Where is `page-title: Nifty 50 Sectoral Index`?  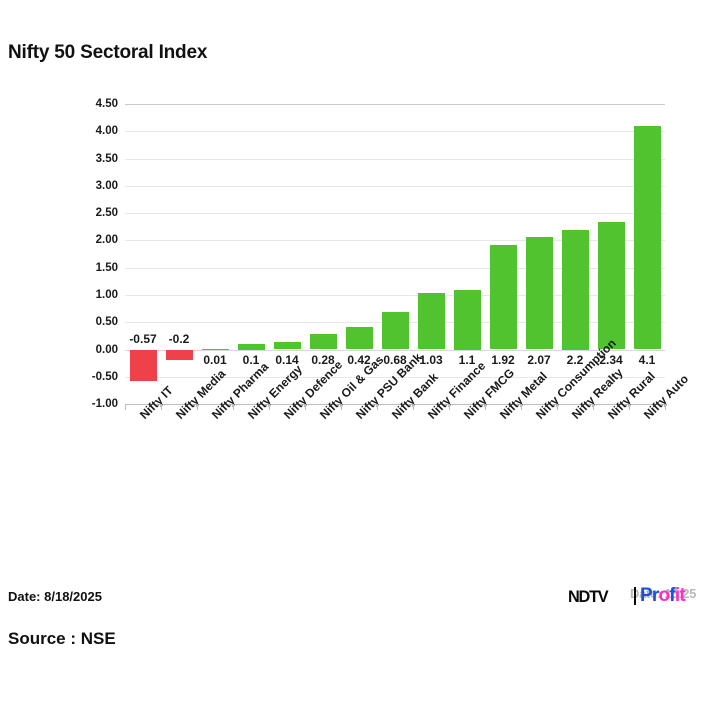
page-title: Nifty 50 Sectoral Index is located at coordinates (108, 52).